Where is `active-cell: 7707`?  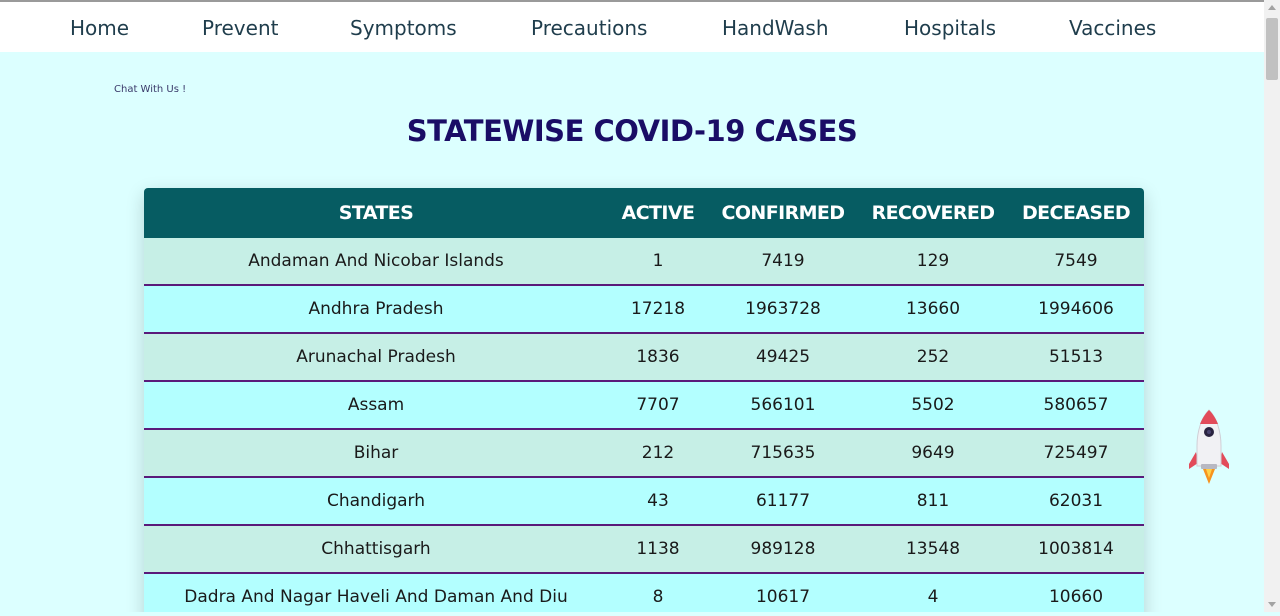
active-cell: 7707 is located at coordinates (658, 405).